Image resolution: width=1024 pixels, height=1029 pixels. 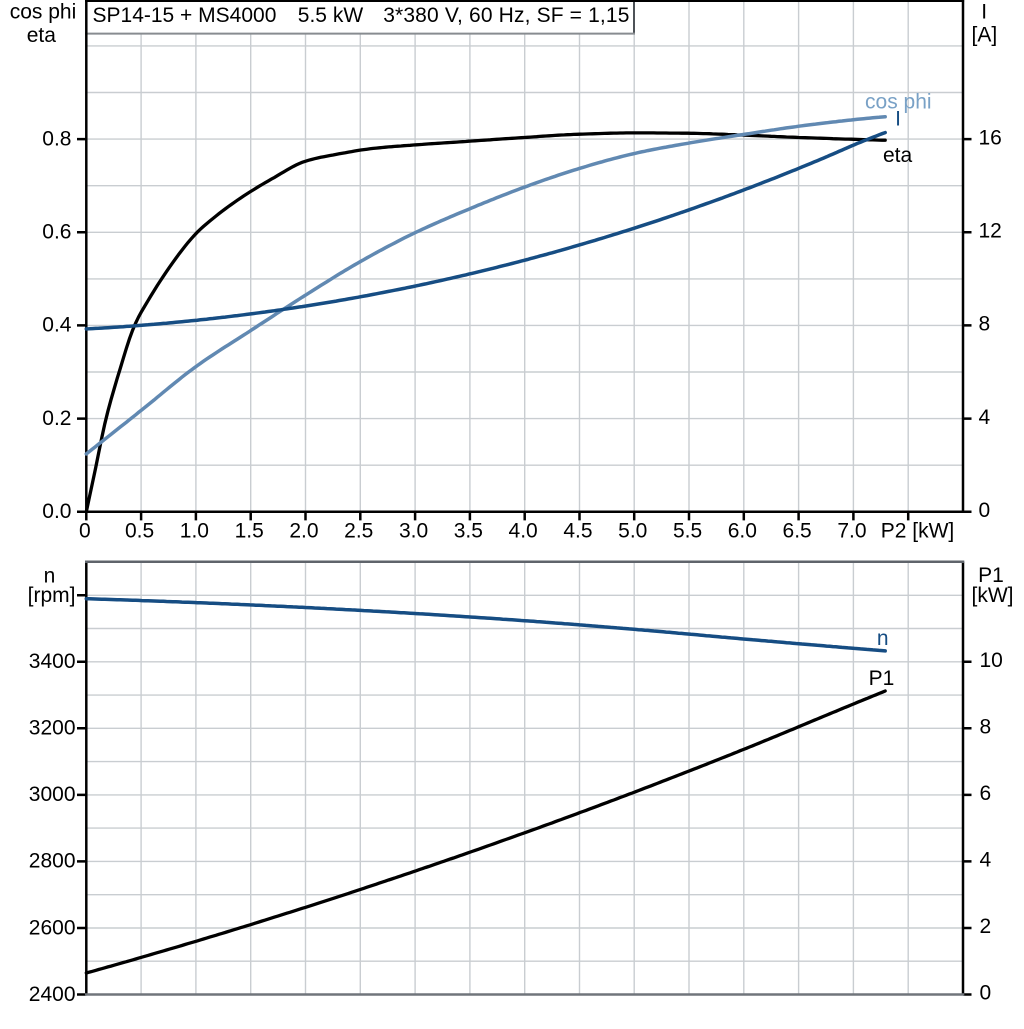 I want to click on svg-text: 12, so click(x=990, y=230).